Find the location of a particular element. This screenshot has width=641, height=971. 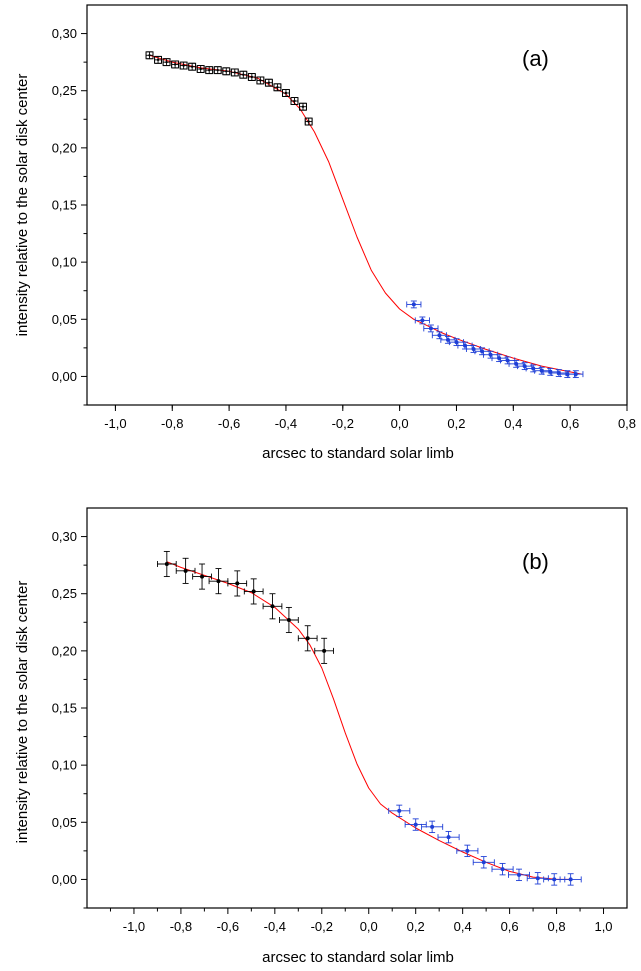

panel-b-y-tick-label: 0,10 is located at coordinates (64, 765).